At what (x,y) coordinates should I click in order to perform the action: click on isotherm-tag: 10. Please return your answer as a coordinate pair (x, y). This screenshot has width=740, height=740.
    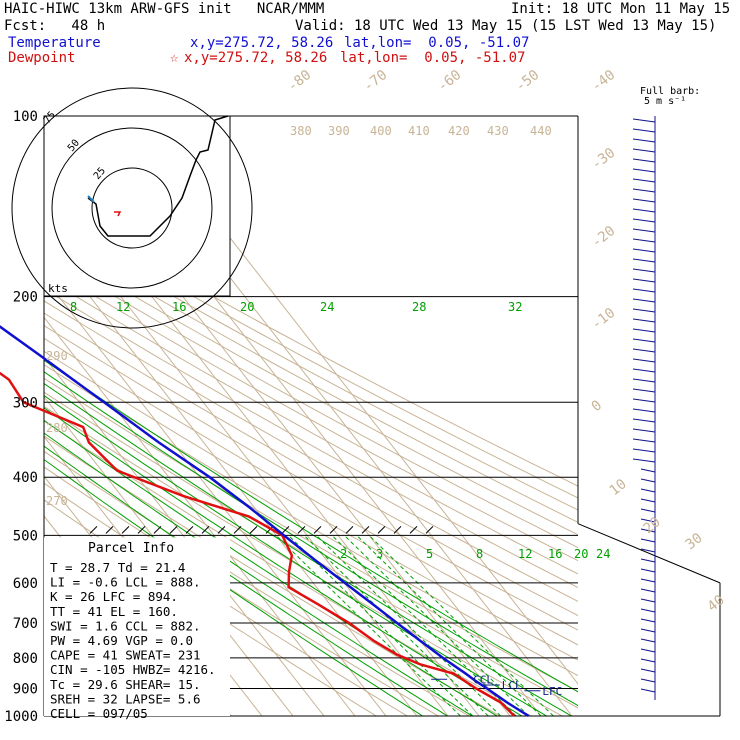
    Looking at the image, I should click on (618, 487).